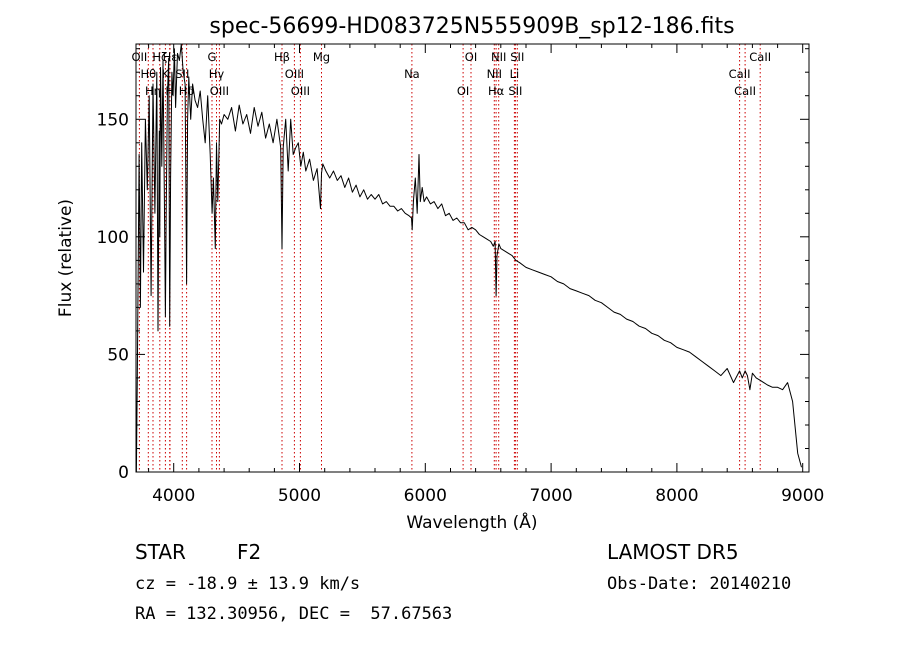 The width and height of the screenshot is (900, 649). I want to click on object-class: STAR, so click(160, 552).